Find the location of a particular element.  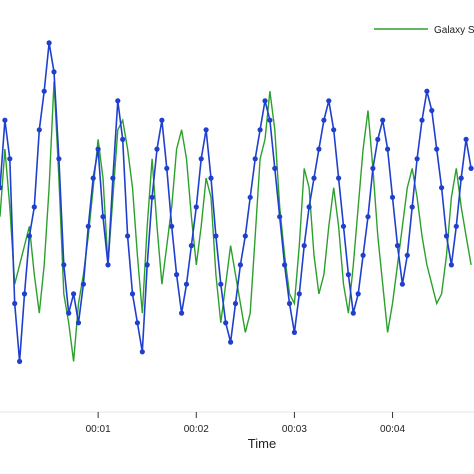

legend: Galaxy S is located at coordinates (424, 30).